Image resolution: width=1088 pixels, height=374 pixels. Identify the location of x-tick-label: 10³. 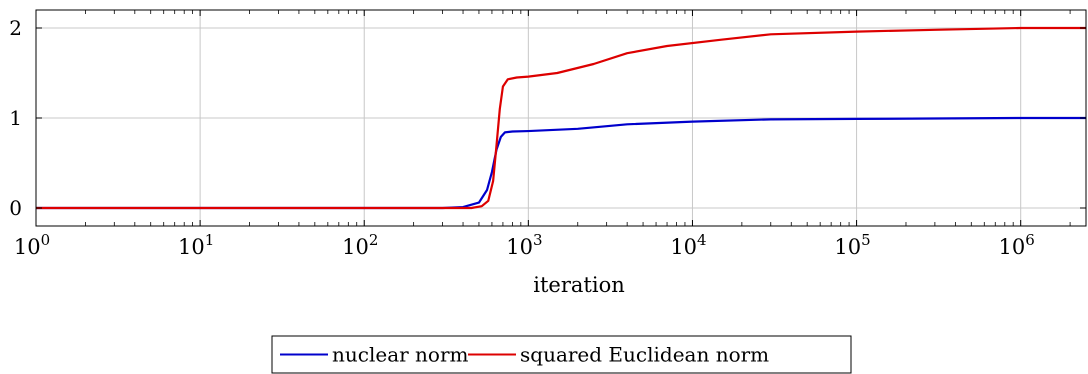
(524, 245).